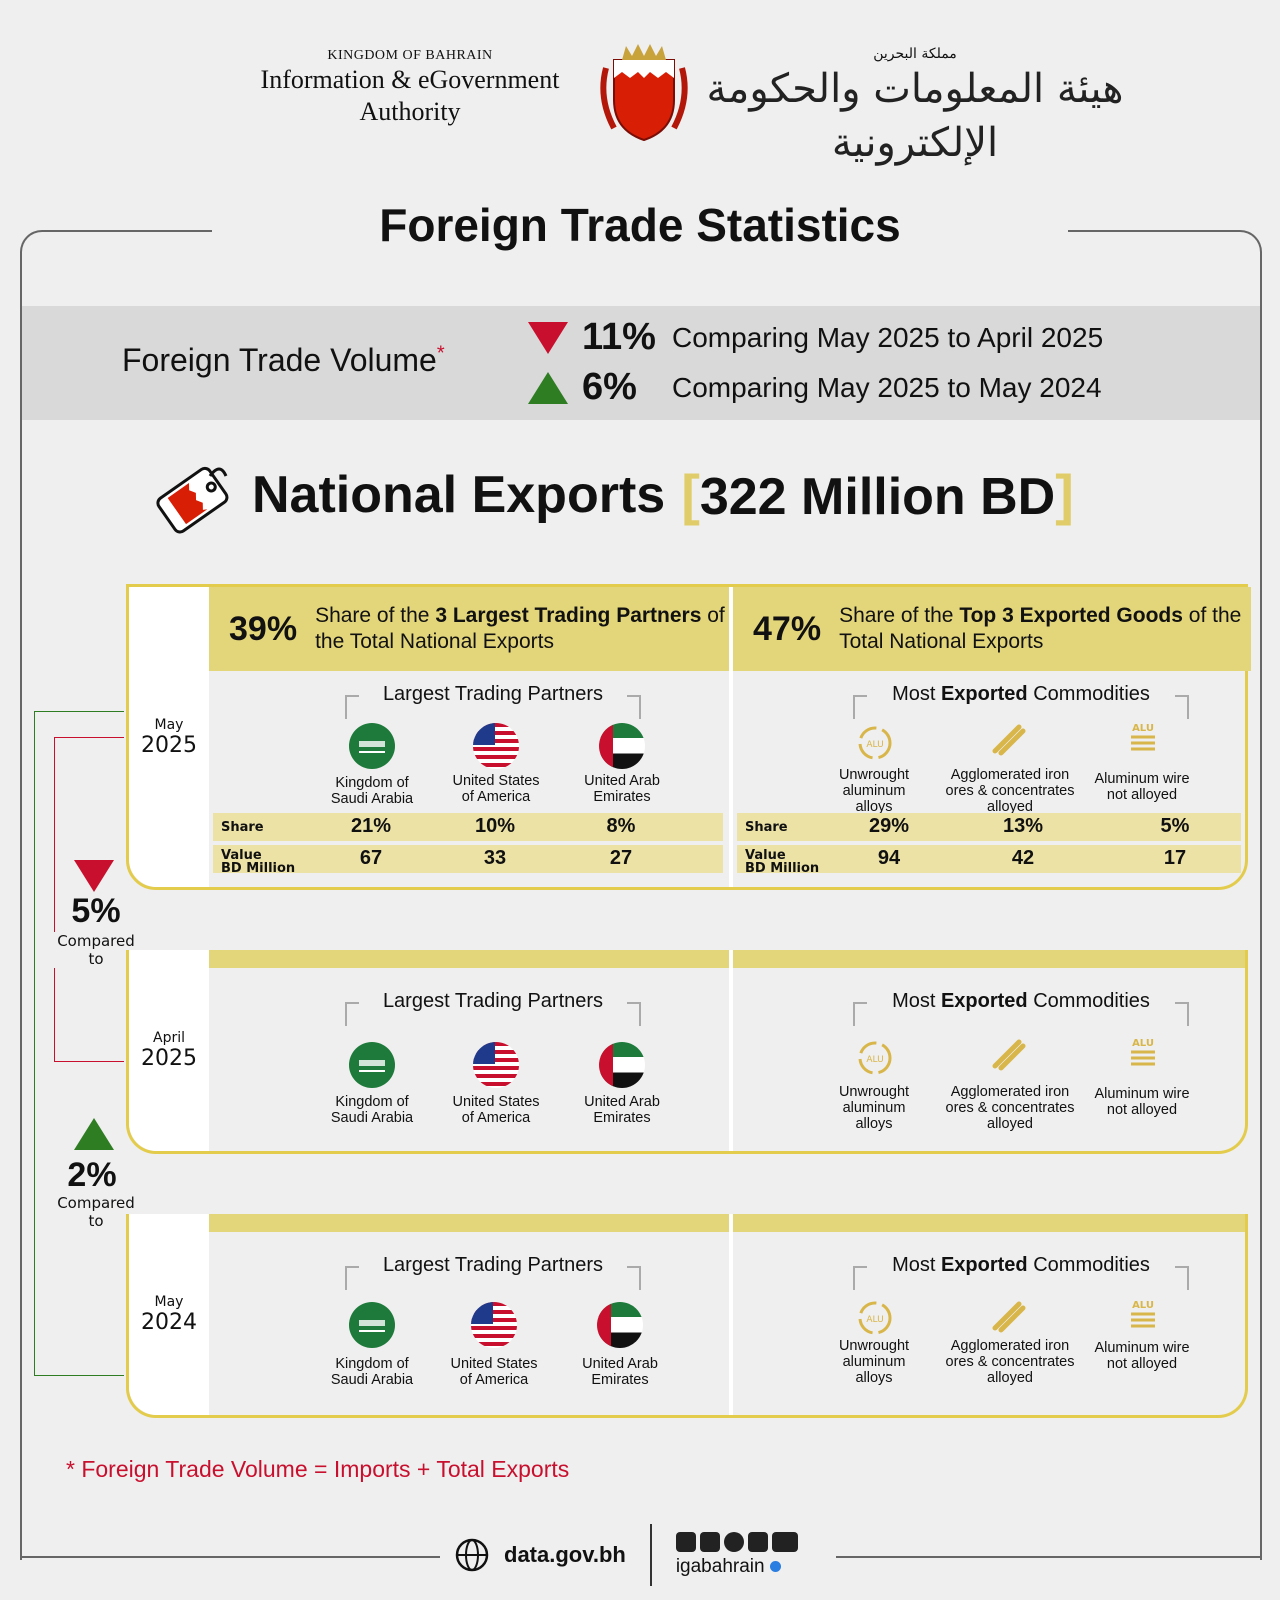 This screenshot has height=1600, width=1280. Describe the element at coordinates (737, 1567) in the screenshot. I see `social-handle: igabahrain` at that location.